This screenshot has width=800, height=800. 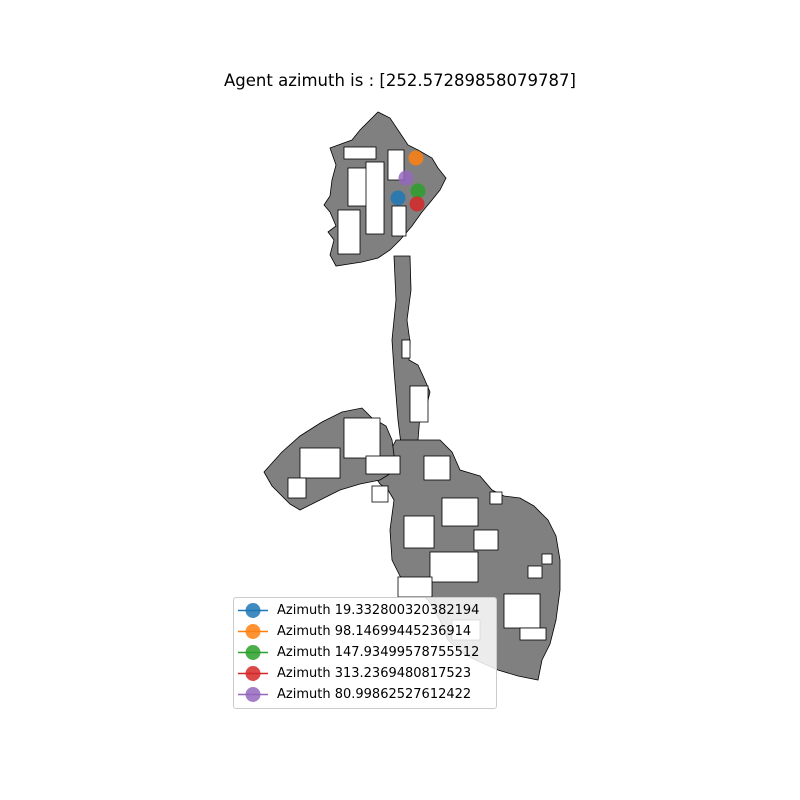 I want to click on legend-entry: Azimuth 313.2369480817523, so click(x=365, y=673).